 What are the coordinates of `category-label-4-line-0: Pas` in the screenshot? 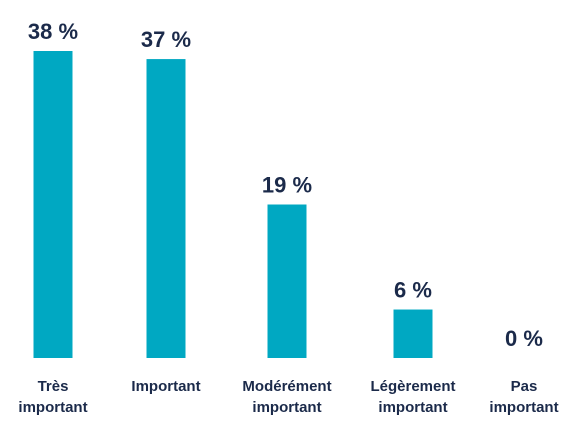 It's located at (524, 386).